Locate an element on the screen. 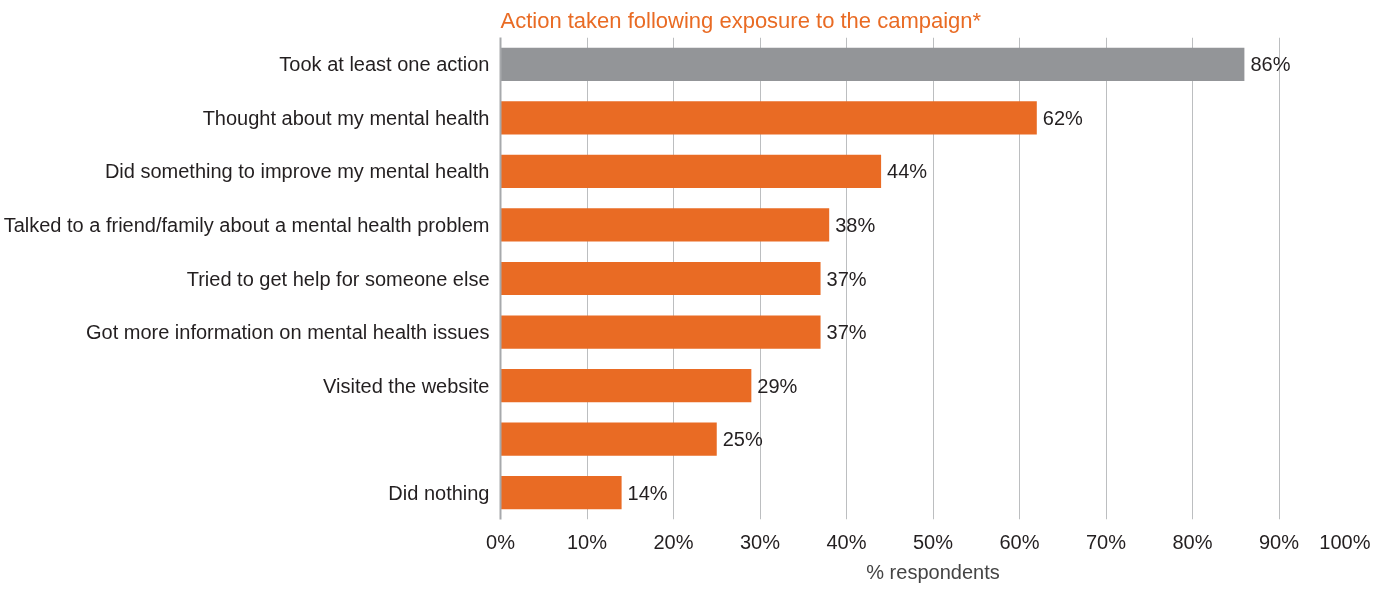 This screenshot has width=1380, height=591. data-label: 29% is located at coordinates (777, 385).